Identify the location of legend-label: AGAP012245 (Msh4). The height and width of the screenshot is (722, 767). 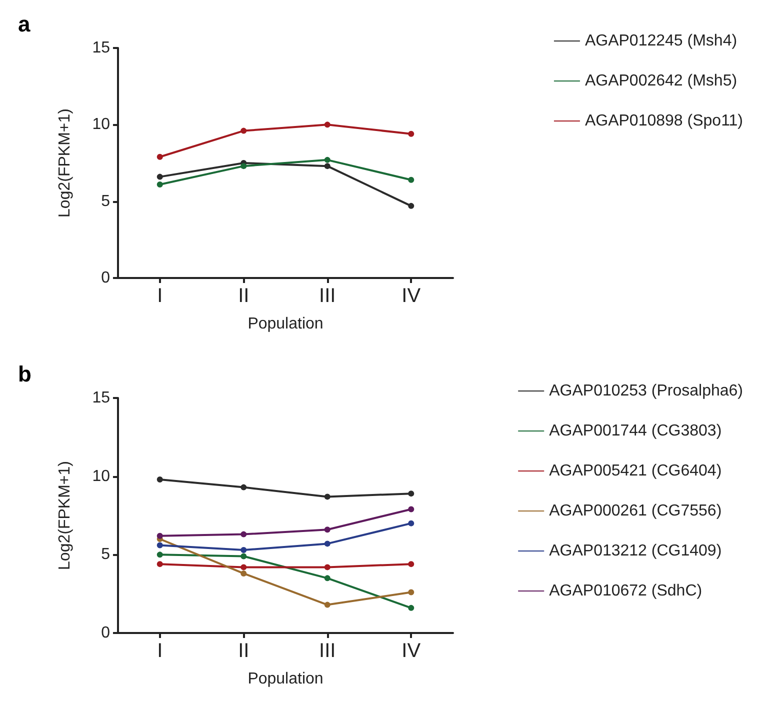
(661, 41).